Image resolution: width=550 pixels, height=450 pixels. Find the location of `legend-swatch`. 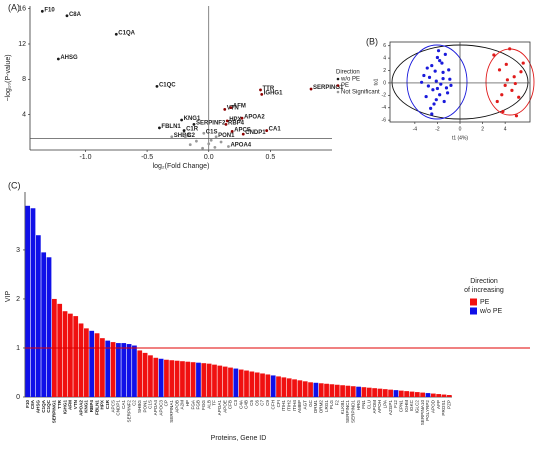

legend-swatch is located at coordinates (473, 302).